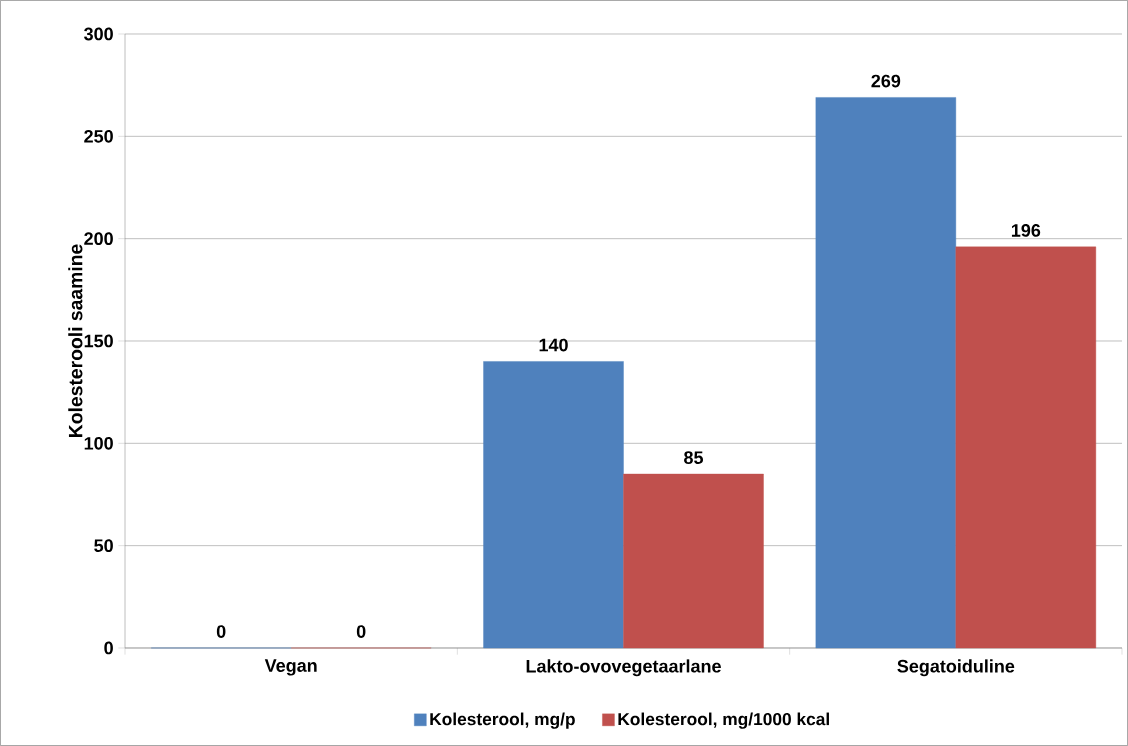  Describe the element at coordinates (103, 546) in the screenshot. I see `y-tick-label: 50` at that location.